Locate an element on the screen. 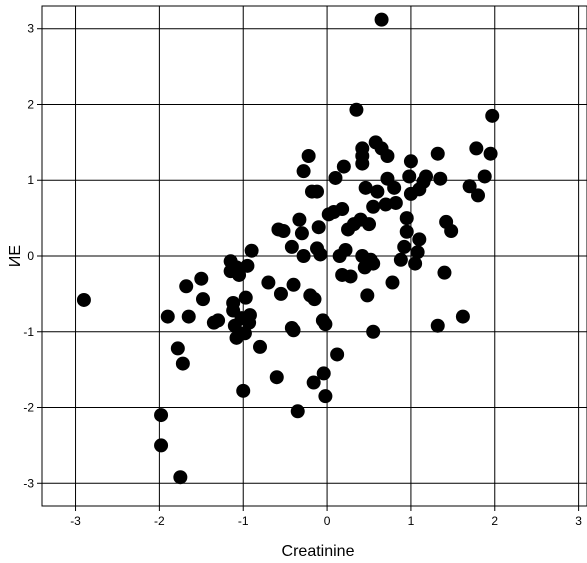 This screenshot has width=587, height=563. y-tick-label: -1 is located at coordinates (28, 332).